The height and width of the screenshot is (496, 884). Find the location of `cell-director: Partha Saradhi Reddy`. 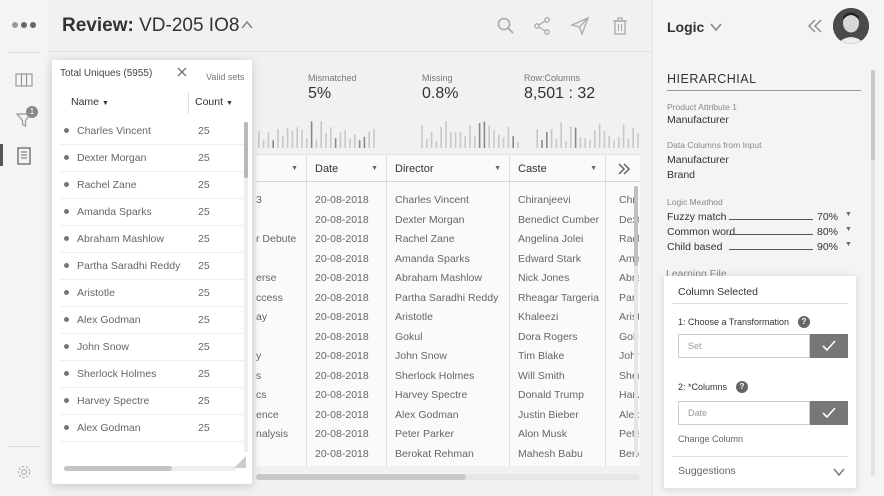

cell-director: Partha Saradhi Reddy is located at coordinates (447, 297).